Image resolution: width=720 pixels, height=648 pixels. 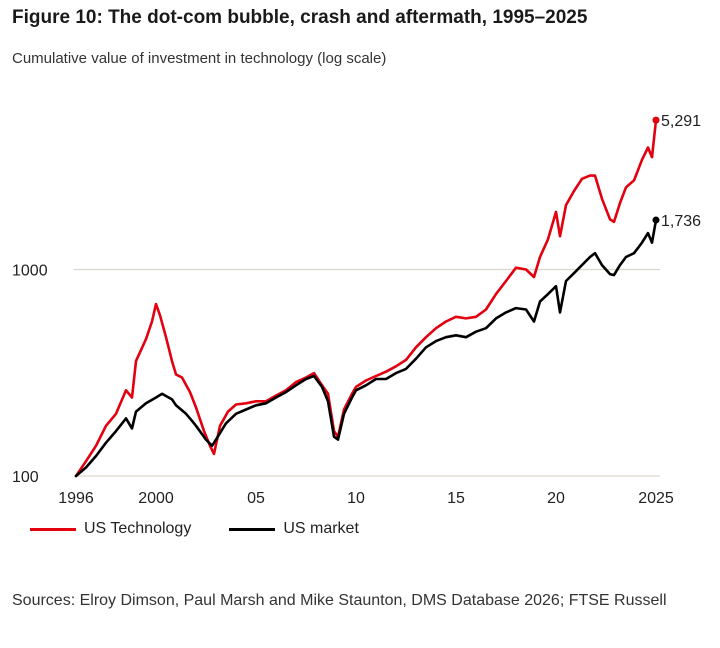 What do you see at coordinates (556, 498) in the screenshot?
I see `x-tick-label-20: 20` at bounding box center [556, 498].